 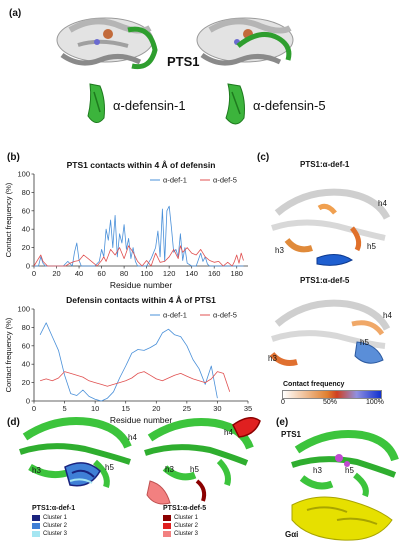 I want to click on legend-item: Cluster 2, so click(x=180, y=526).